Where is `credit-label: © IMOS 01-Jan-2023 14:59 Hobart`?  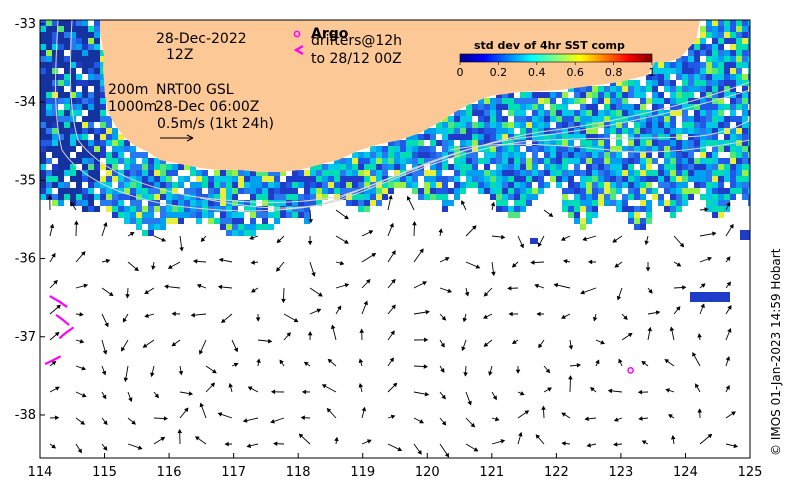
credit-label: © IMOS 01-Jan-2023 14:59 Hobart is located at coordinates (776, 352).